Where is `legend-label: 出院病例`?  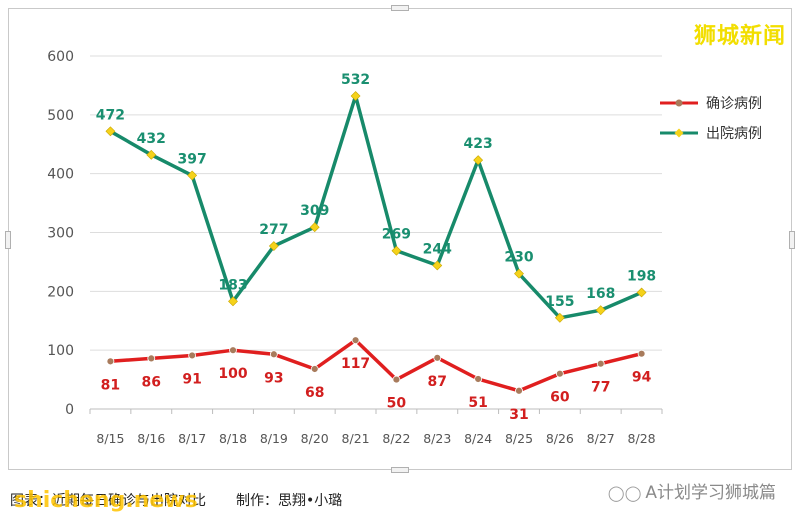 legend-label: 出院病例 is located at coordinates (734, 134).